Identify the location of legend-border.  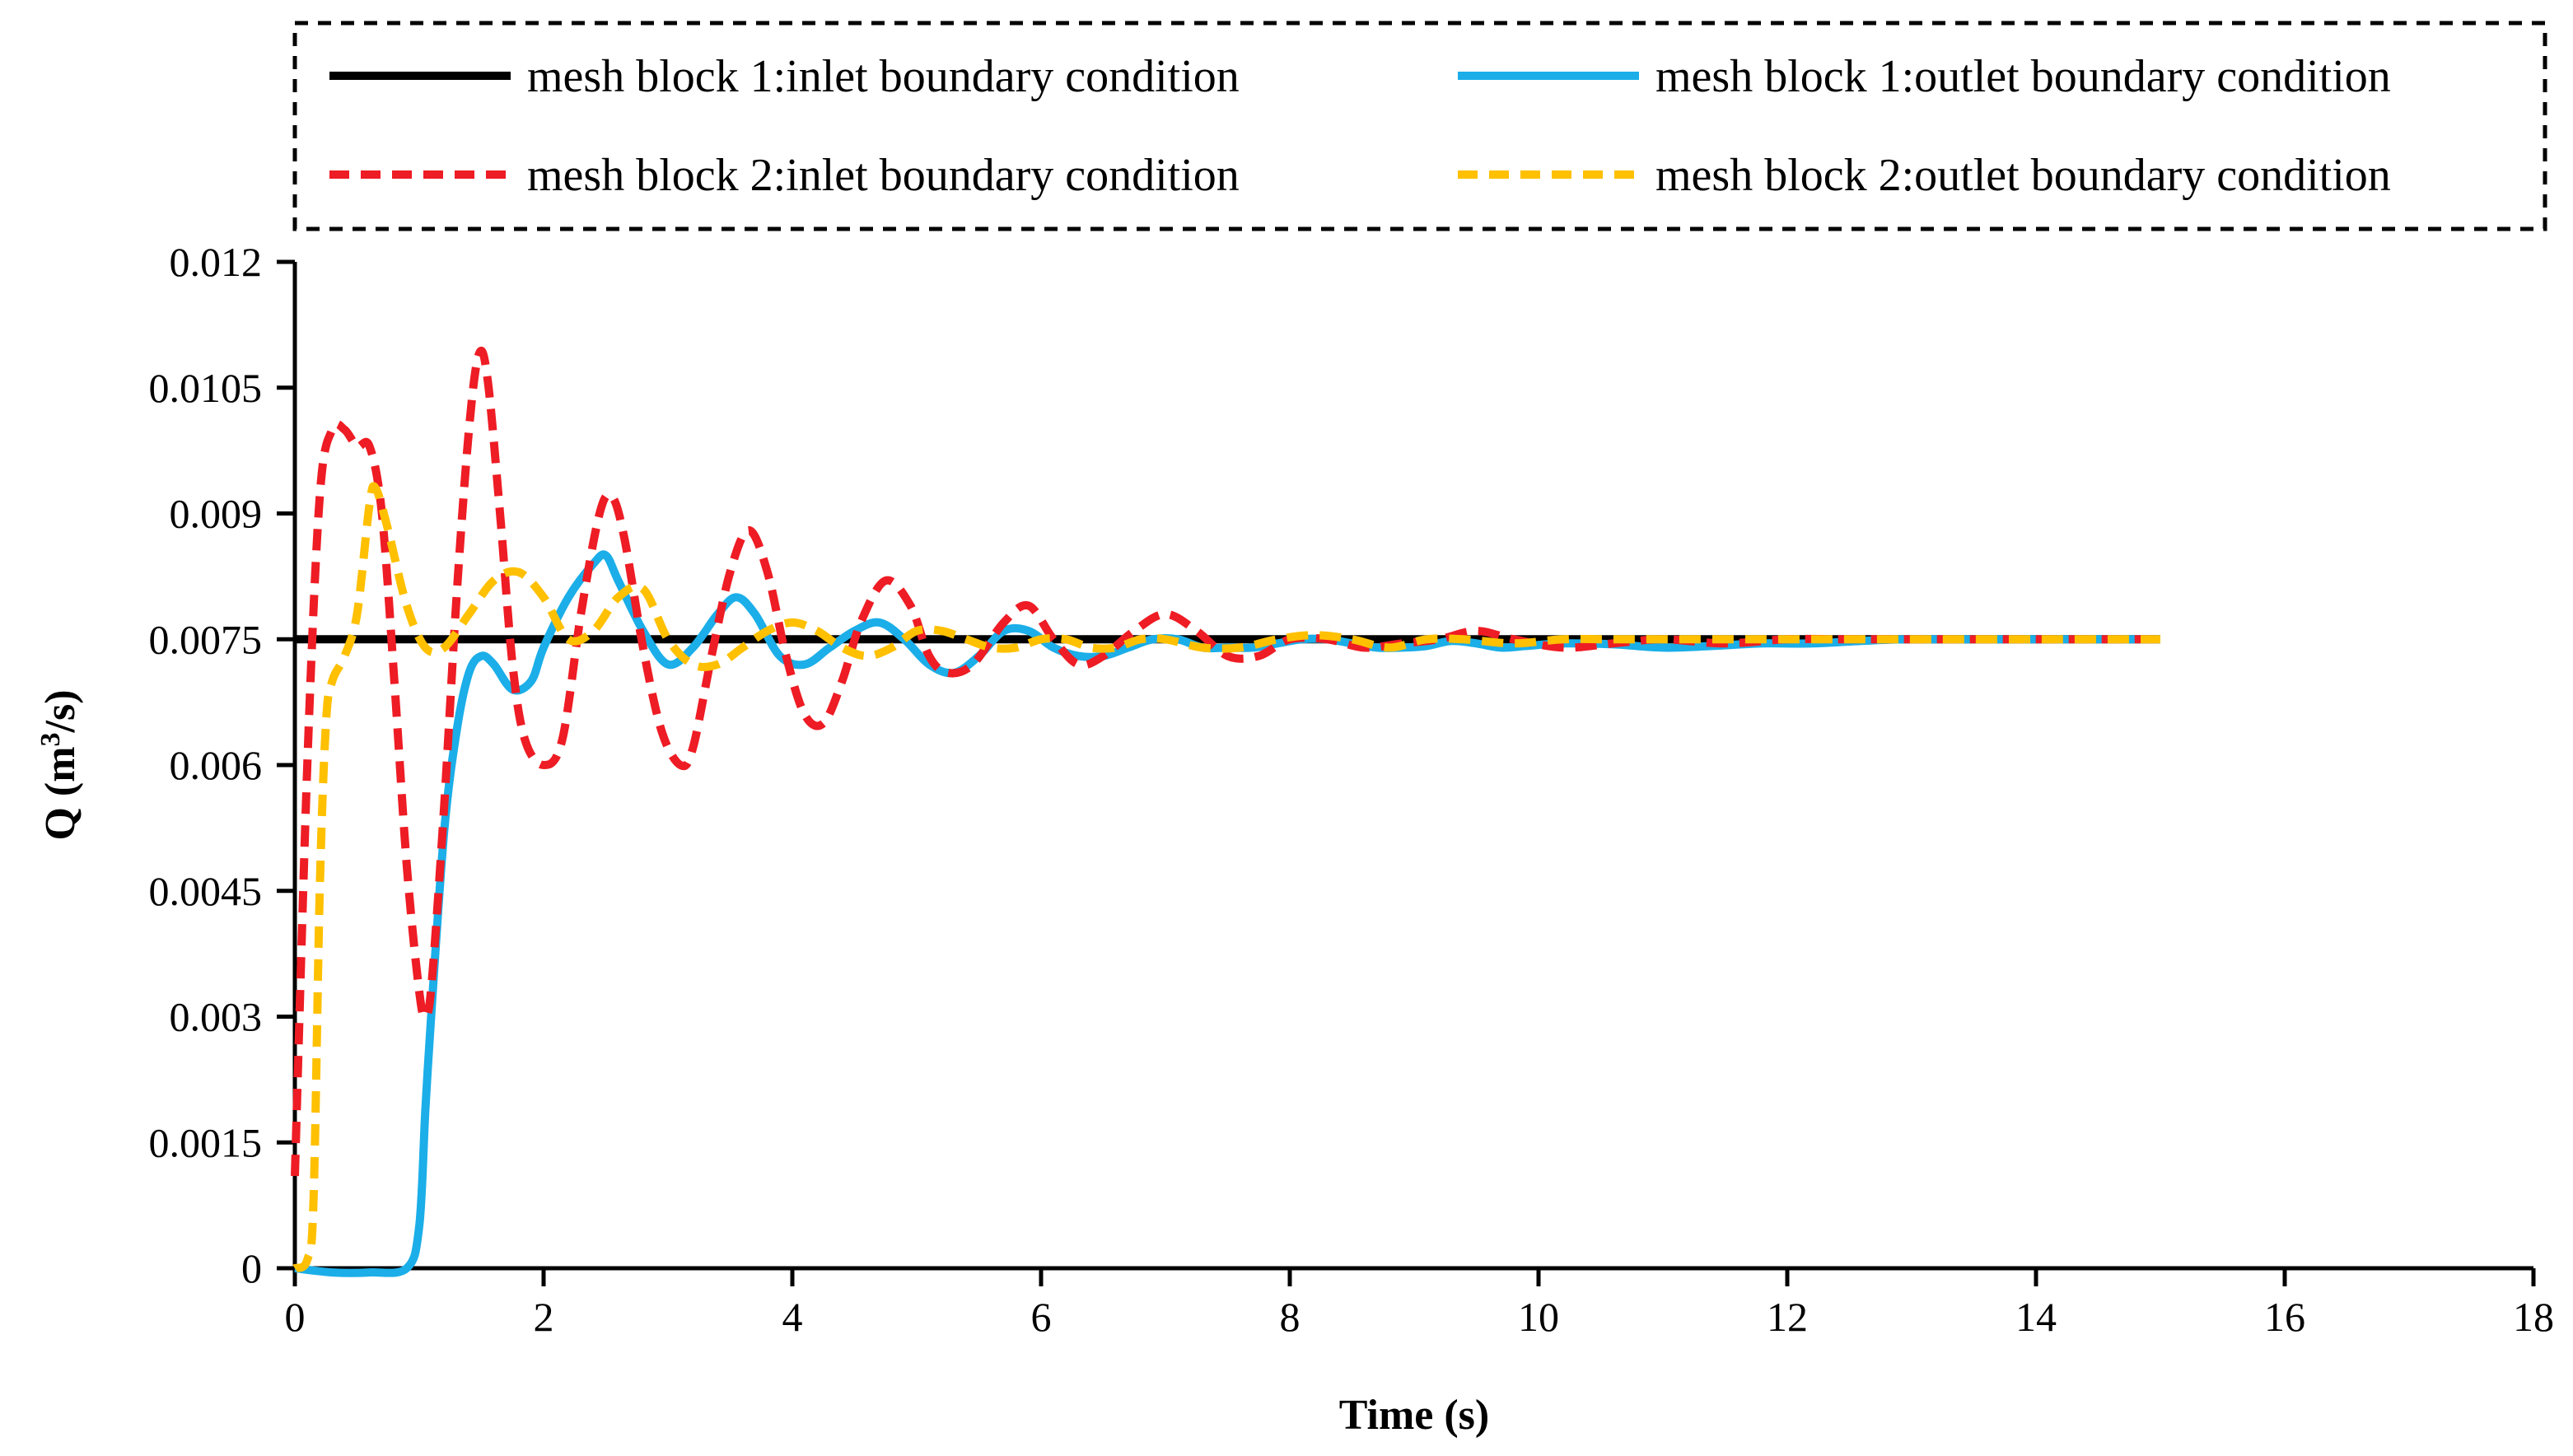
(1419, 126).